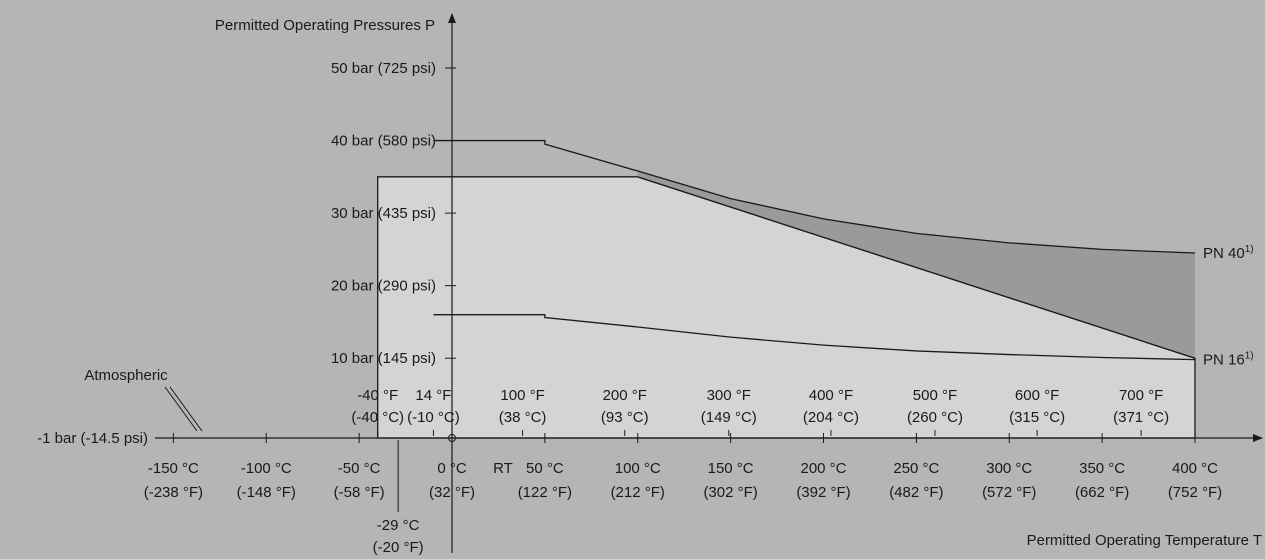 The height and width of the screenshot is (559, 1265). Describe the element at coordinates (186, 409) in the screenshot. I see `atmospheric-leader-b` at that location.